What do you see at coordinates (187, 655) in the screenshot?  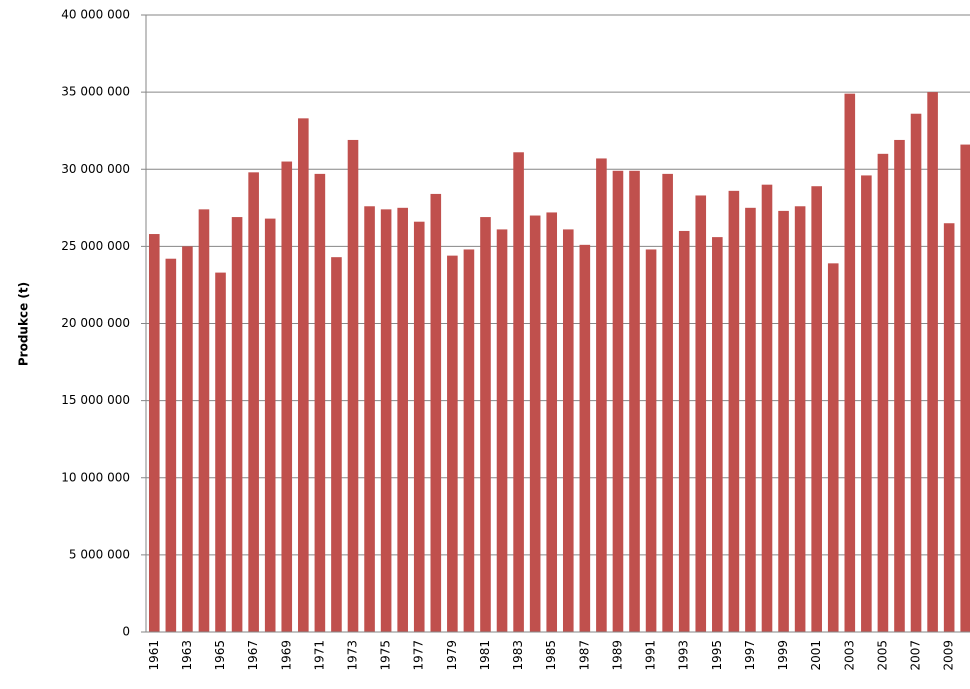 I see `x-tick-label: 1963` at bounding box center [187, 655].